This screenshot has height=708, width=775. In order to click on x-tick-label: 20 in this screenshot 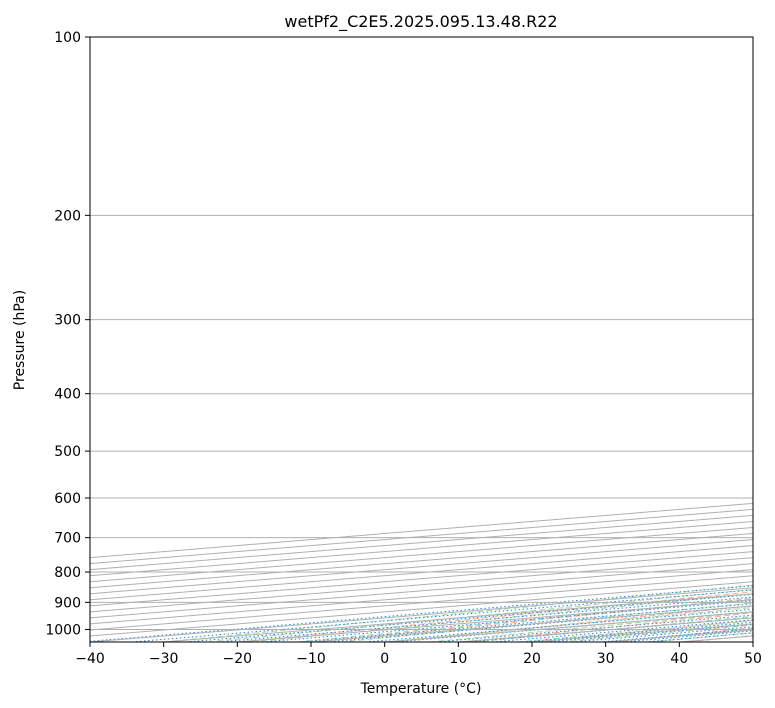, I will do `click(532, 659)`.